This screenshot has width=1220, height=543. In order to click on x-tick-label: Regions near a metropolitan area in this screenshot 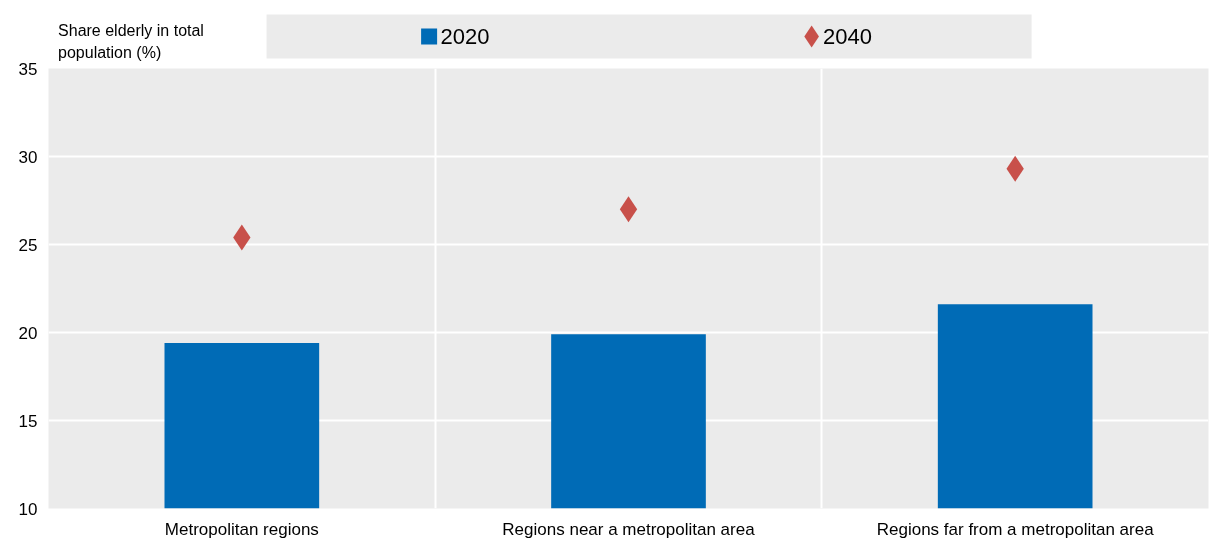, I will do `click(629, 529)`.